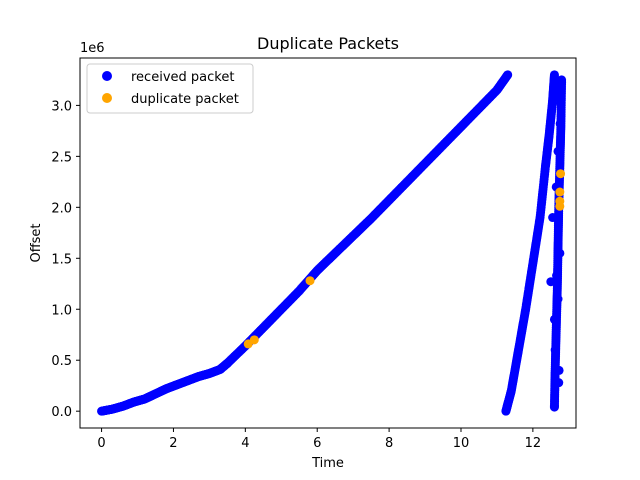 The width and height of the screenshot is (640, 480). Describe the element at coordinates (61, 157) in the screenshot. I see `y-tick-label: 2.5` at that location.